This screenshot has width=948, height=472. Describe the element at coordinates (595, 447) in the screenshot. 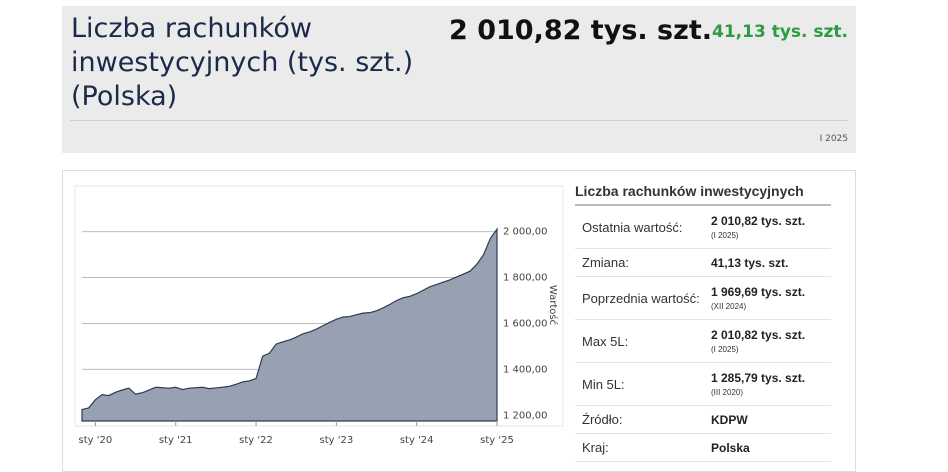

I see `row-label: Kraj:` at that location.